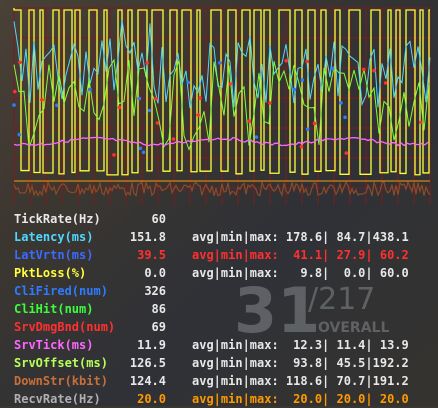  Describe the element at coordinates (300, 273) in the screenshot. I see `netgraph-extra: avg|min|max: 9.8| 0.0| 60.0` at that location.